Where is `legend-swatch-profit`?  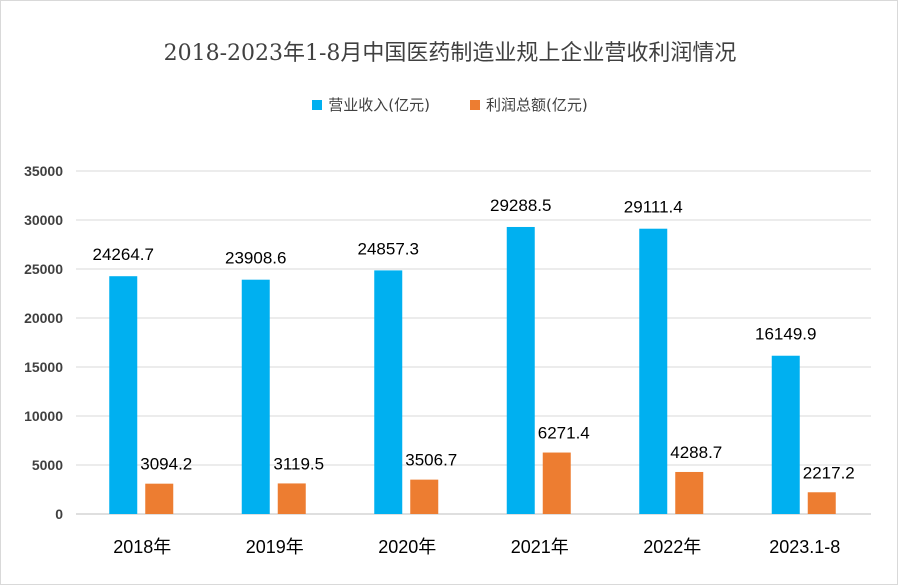
legend-swatch-profit is located at coordinates (475, 104).